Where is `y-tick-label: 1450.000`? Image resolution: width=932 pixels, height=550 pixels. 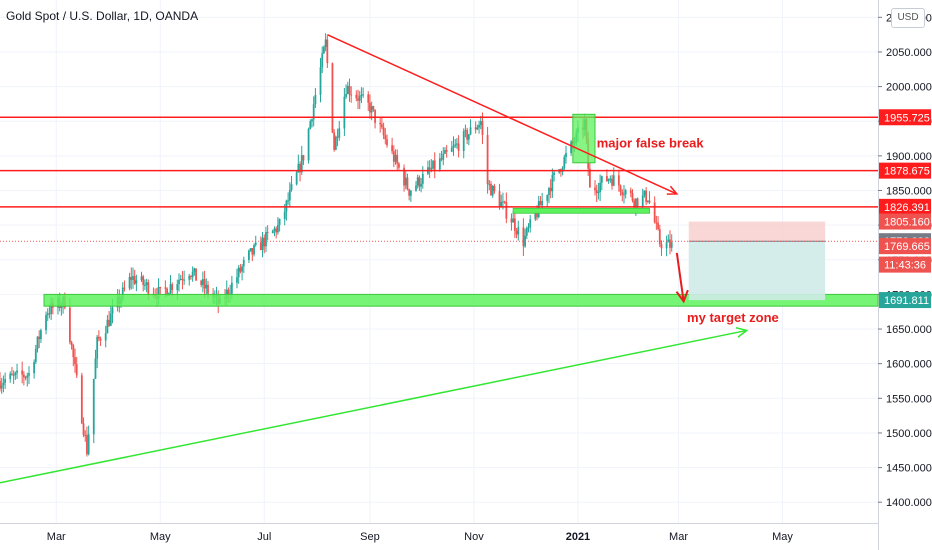
y-tick-label: 1450.000 is located at coordinates (909, 469).